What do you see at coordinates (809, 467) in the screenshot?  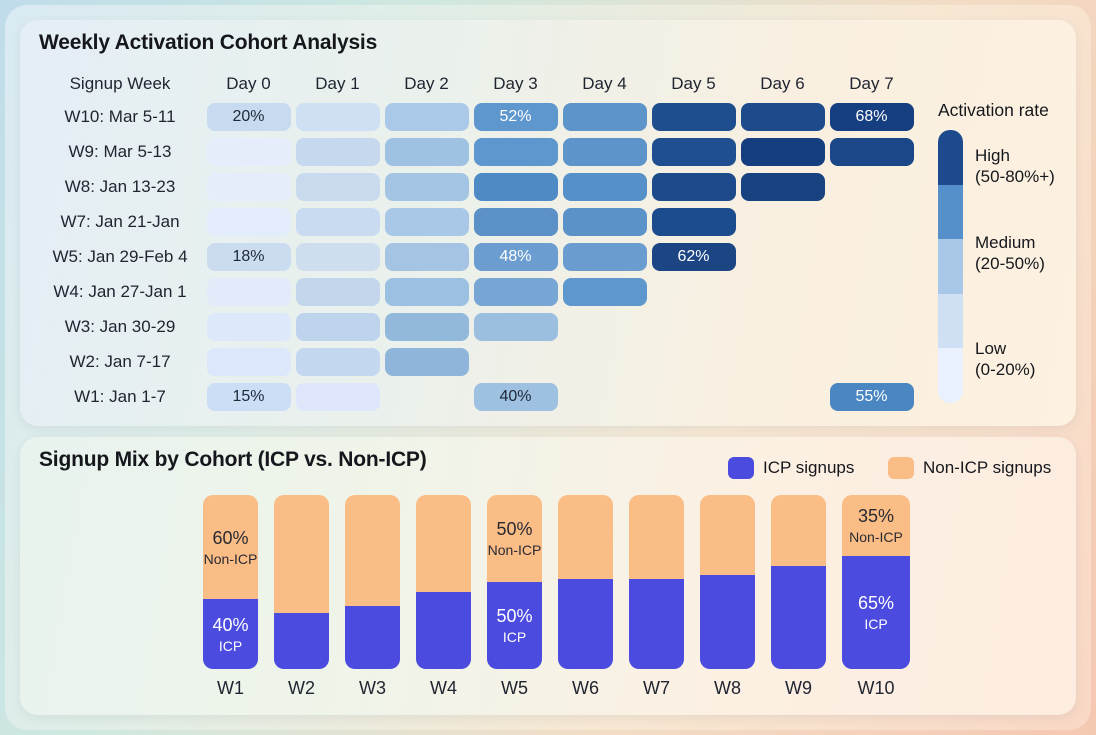 I see `icp-legend-label: ICP signups` at bounding box center [809, 467].